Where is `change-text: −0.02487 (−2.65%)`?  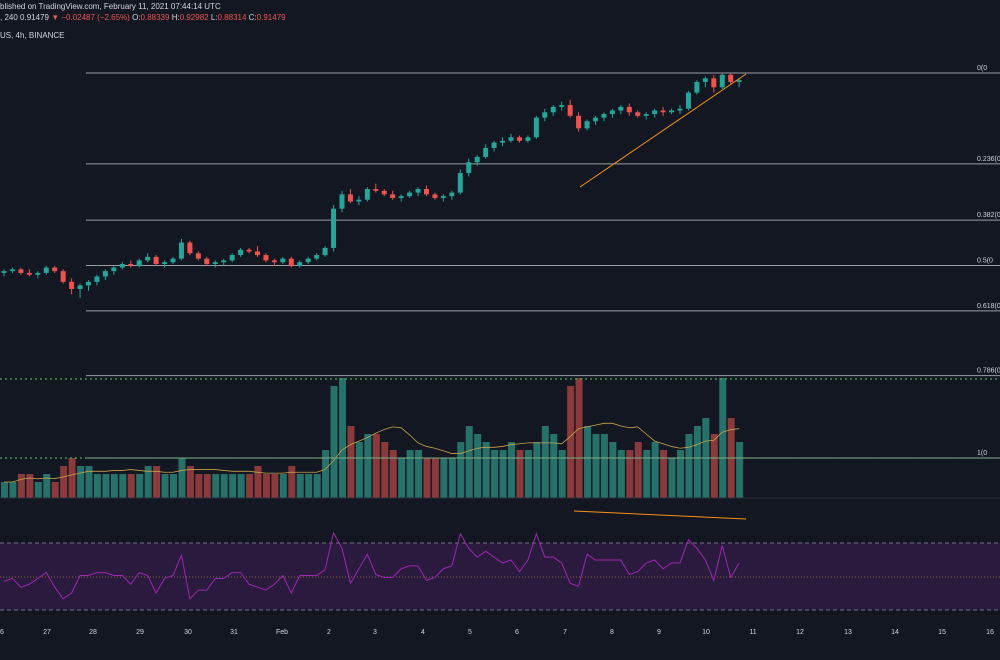
change-text: −0.02487 (−2.65%) is located at coordinates (95, 17).